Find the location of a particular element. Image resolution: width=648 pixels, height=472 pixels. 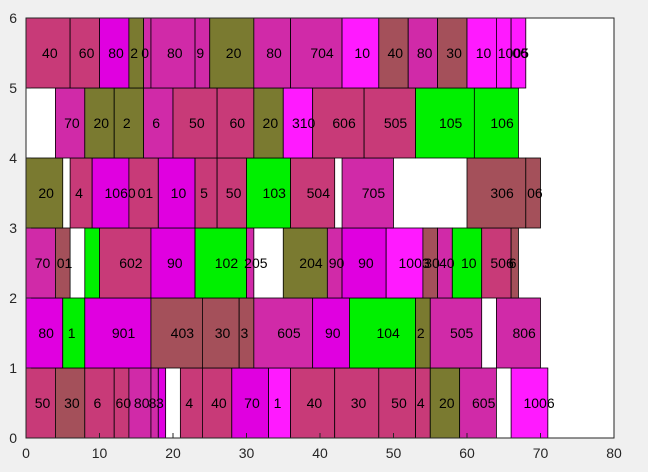

box-label: 705 is located at coordinates (374, 193).